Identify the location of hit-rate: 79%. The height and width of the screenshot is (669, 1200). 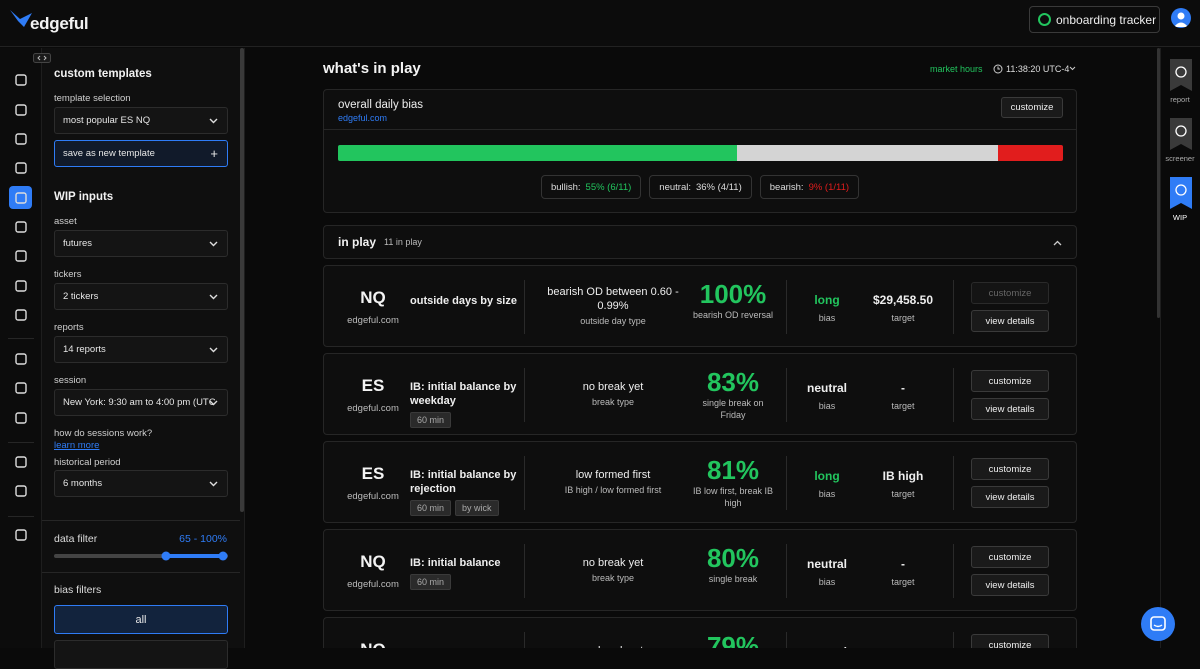
(733, 639).